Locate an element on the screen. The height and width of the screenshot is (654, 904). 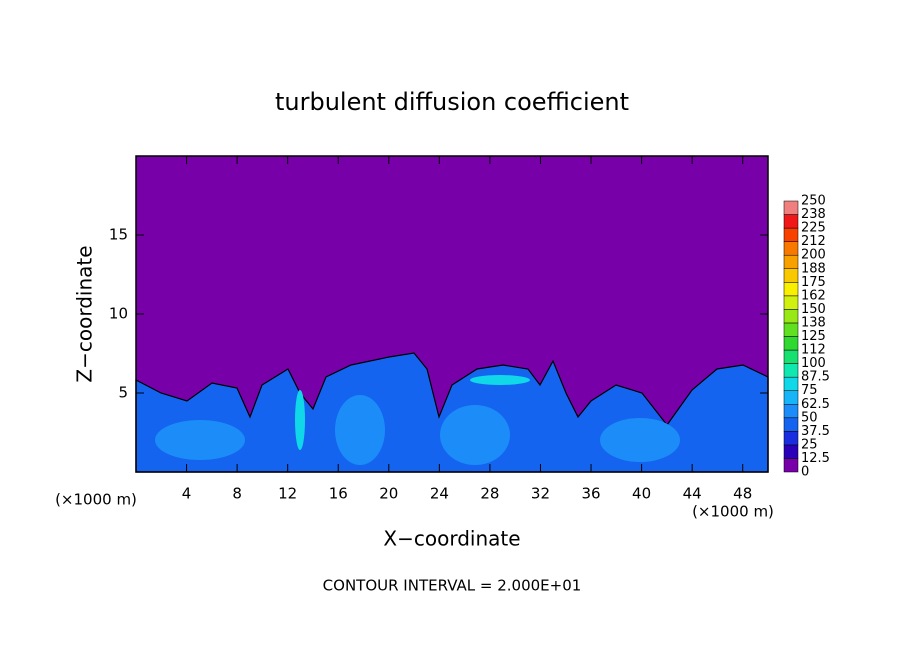
x-tick-label: 8 is located at coordinates (237, 494).